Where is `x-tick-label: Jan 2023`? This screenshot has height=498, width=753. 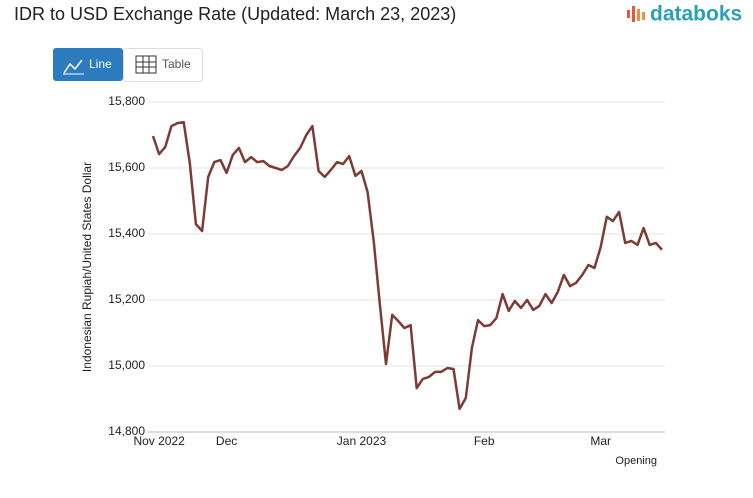 x-tick-label: Jan 2023 is located at coordinates (362, 441).